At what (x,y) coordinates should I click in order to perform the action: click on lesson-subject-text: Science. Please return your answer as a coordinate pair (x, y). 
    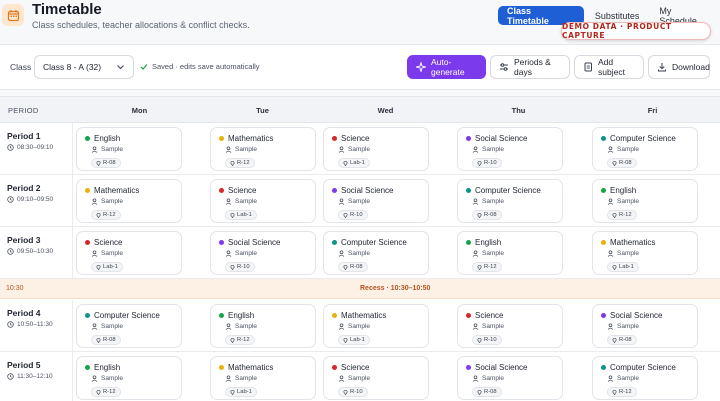
    Looking at the image, I should click on (355, 138).